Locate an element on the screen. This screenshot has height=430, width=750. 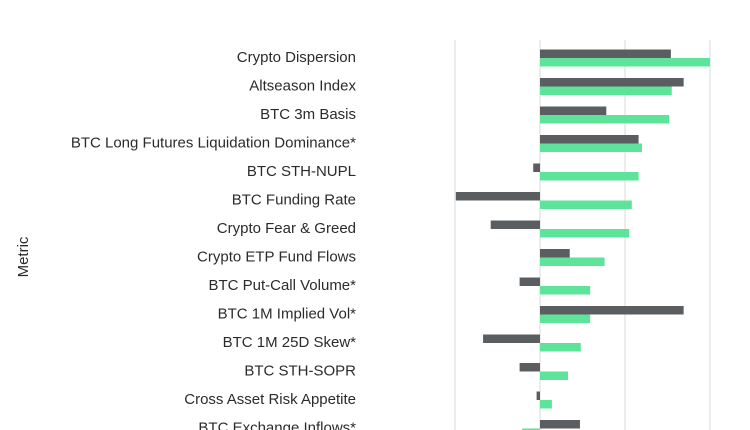
y-tick-label: BTC 1M Implied Vol* is located at coordinates (287, 313).